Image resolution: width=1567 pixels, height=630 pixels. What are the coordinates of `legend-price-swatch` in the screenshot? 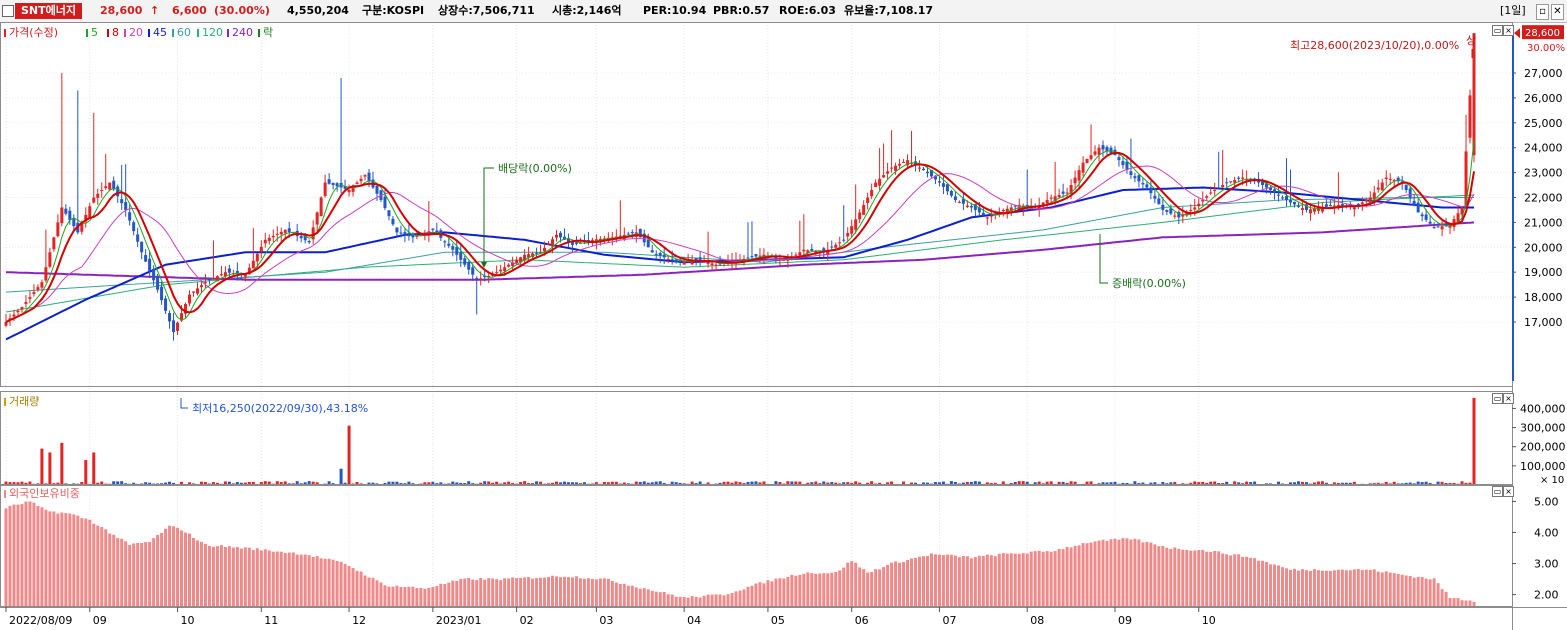 It's located at (5, 33).